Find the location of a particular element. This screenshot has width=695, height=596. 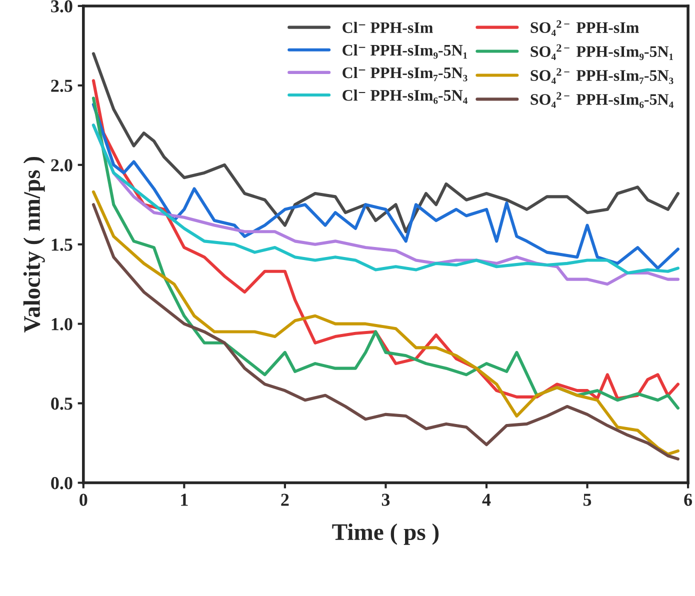

legend-label: SO₄$^{2−}$ PPH-sIm is located at coordinates (584, 28).